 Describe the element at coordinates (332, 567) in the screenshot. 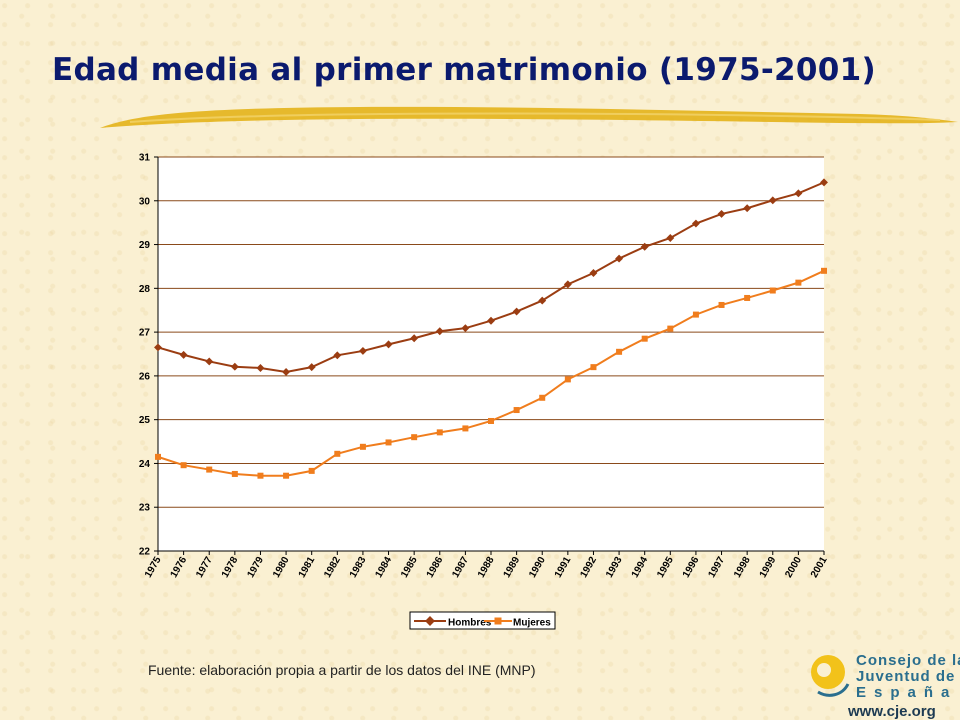

I see `x-tick-label: 1982` at that location.